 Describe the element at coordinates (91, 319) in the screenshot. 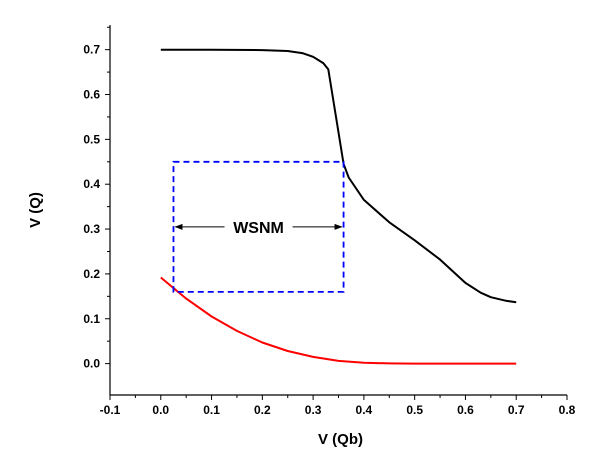

I see `y-tick-label: 0.1` at that location.